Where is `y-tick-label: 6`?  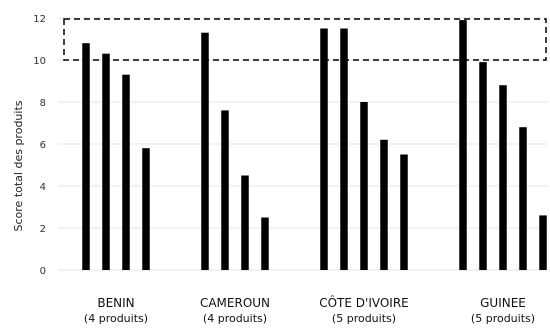
y-tick-label: 6 is located at coordinates (43, 145).